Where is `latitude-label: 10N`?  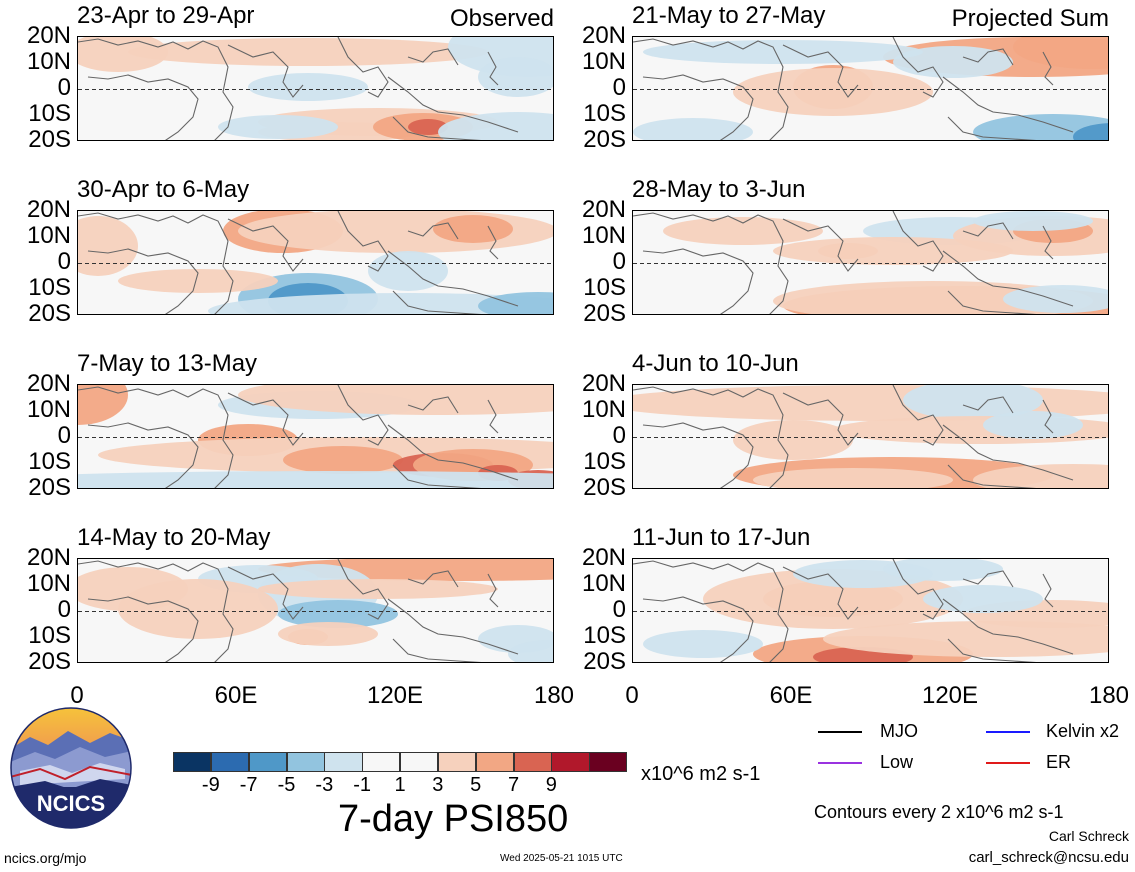 latitude-label: 10N is located at coordinates (603, 235).